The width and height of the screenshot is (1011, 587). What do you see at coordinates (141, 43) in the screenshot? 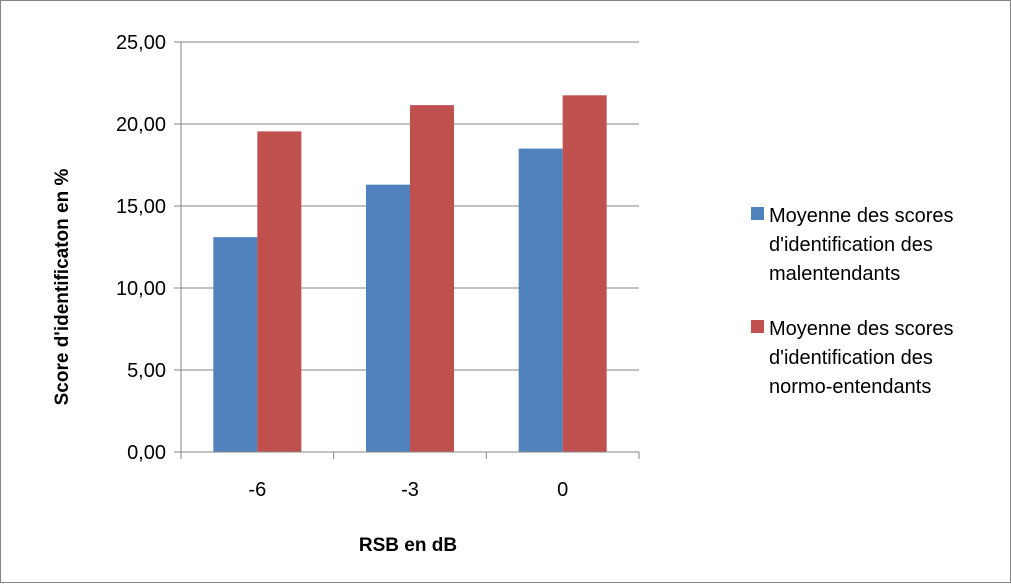
I see `y-tick-label: 25,00` at bounding box center [141, 43].